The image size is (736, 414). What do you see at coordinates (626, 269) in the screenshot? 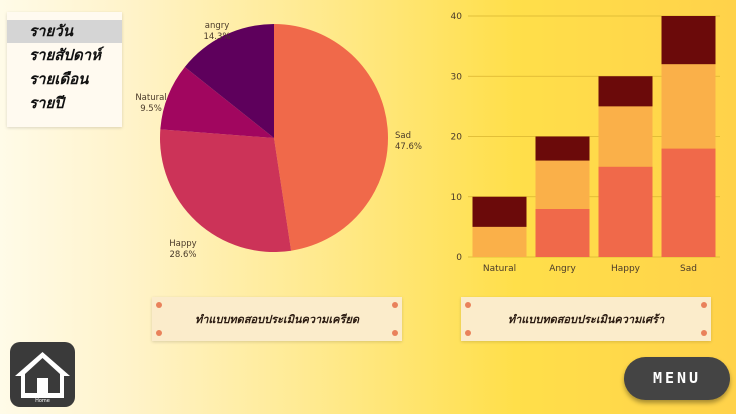
I see `x-tick-label: Happy` at bounding box center [626, 269].